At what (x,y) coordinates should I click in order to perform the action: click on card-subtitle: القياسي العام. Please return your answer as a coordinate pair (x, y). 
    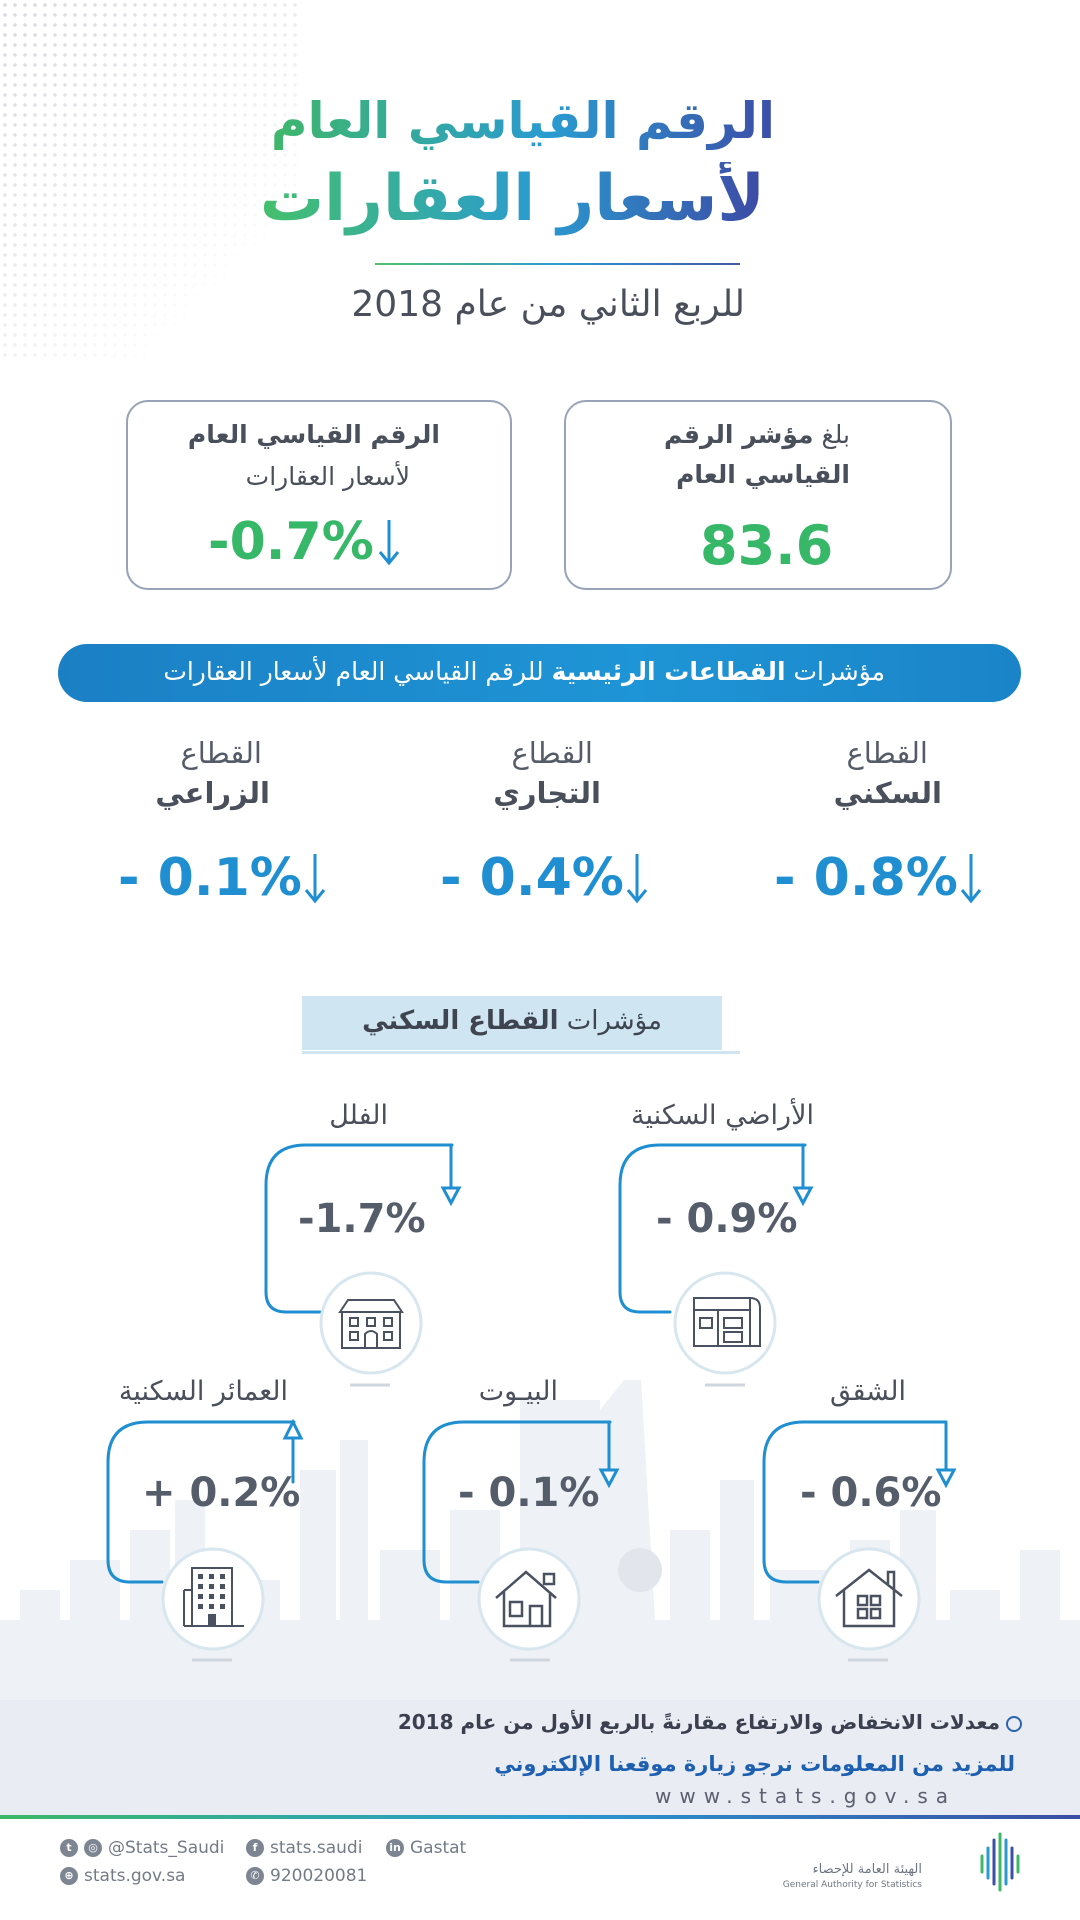
    Looking at the image, I should click on (763, 474).